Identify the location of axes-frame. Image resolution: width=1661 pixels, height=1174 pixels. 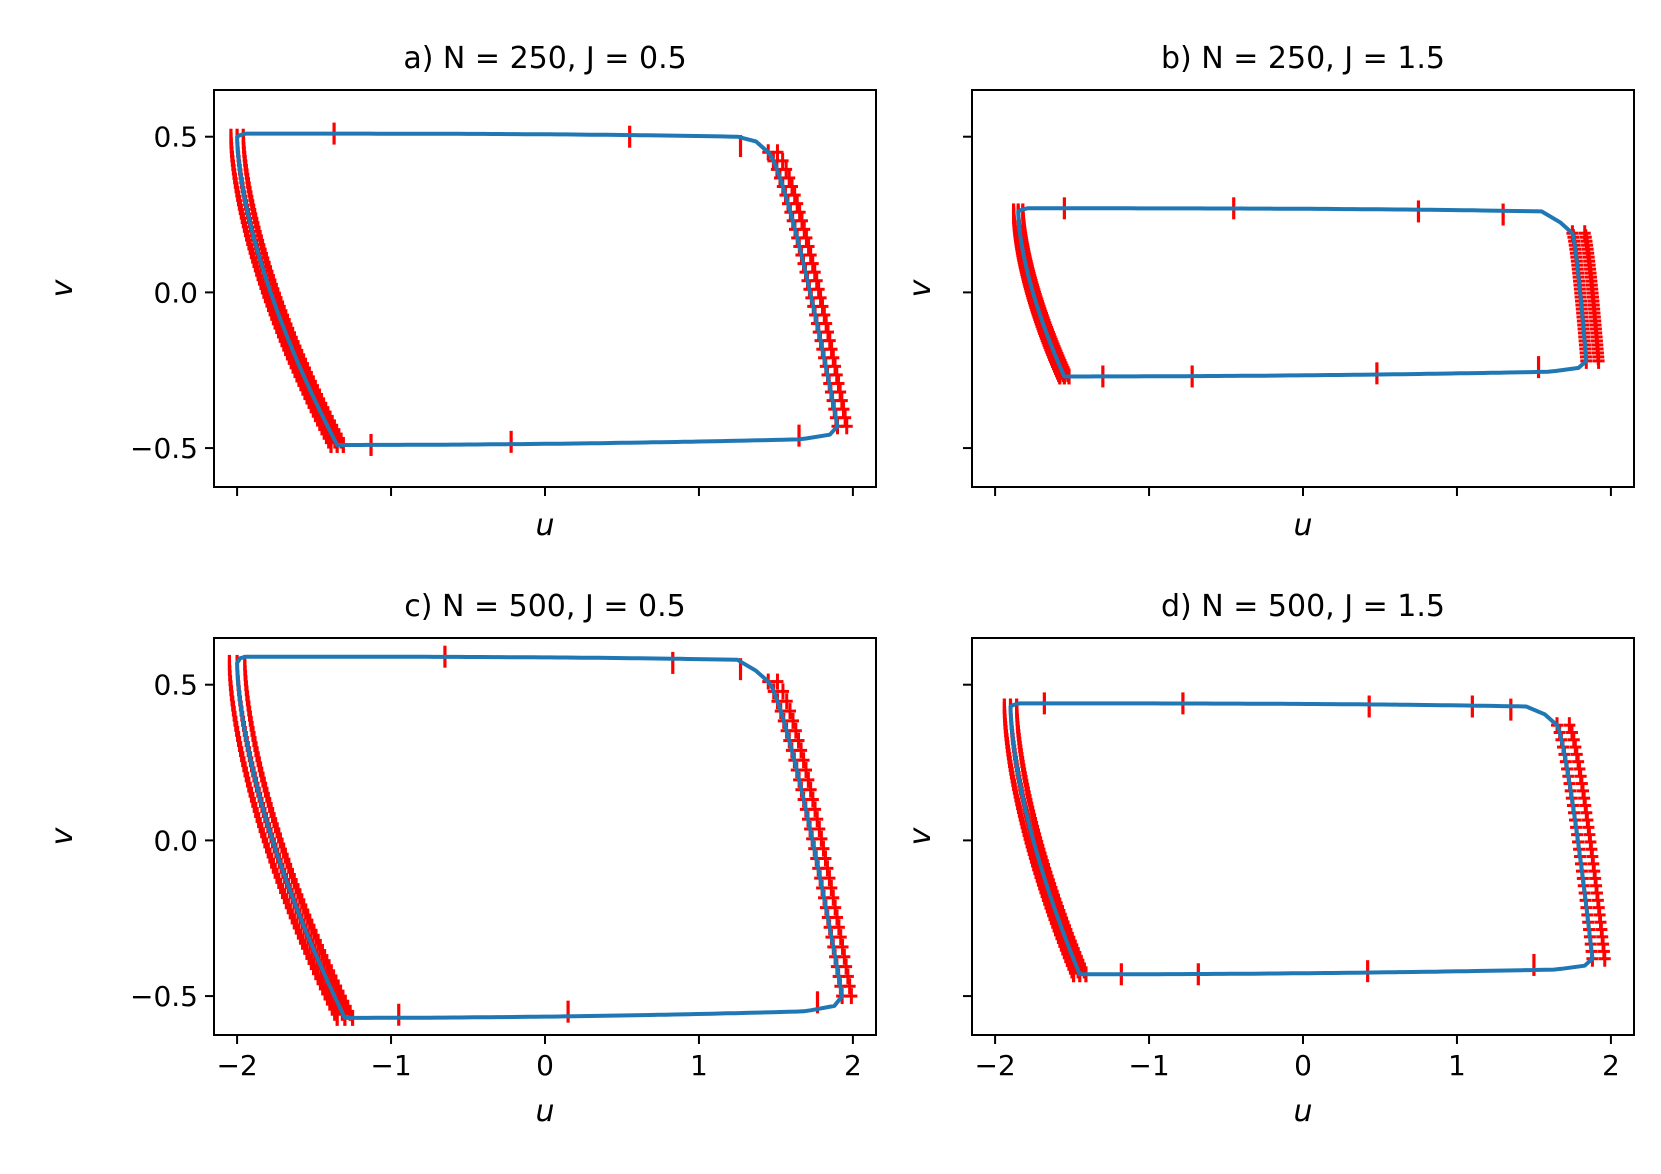
(1303, 288).